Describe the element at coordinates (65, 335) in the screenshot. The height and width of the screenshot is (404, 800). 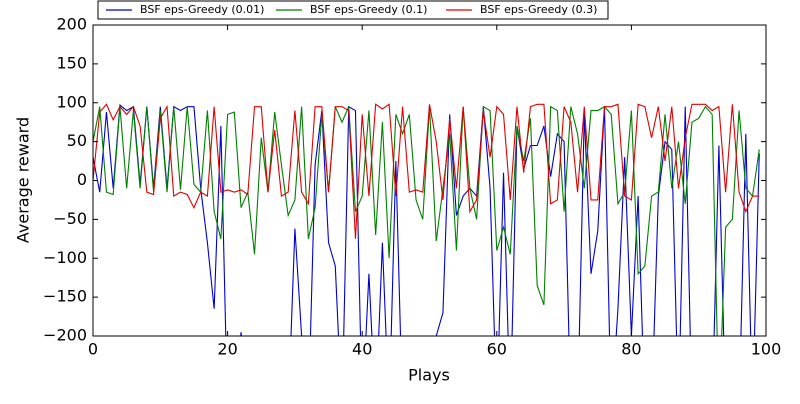
I see `y-tick-label: −200` at that location.